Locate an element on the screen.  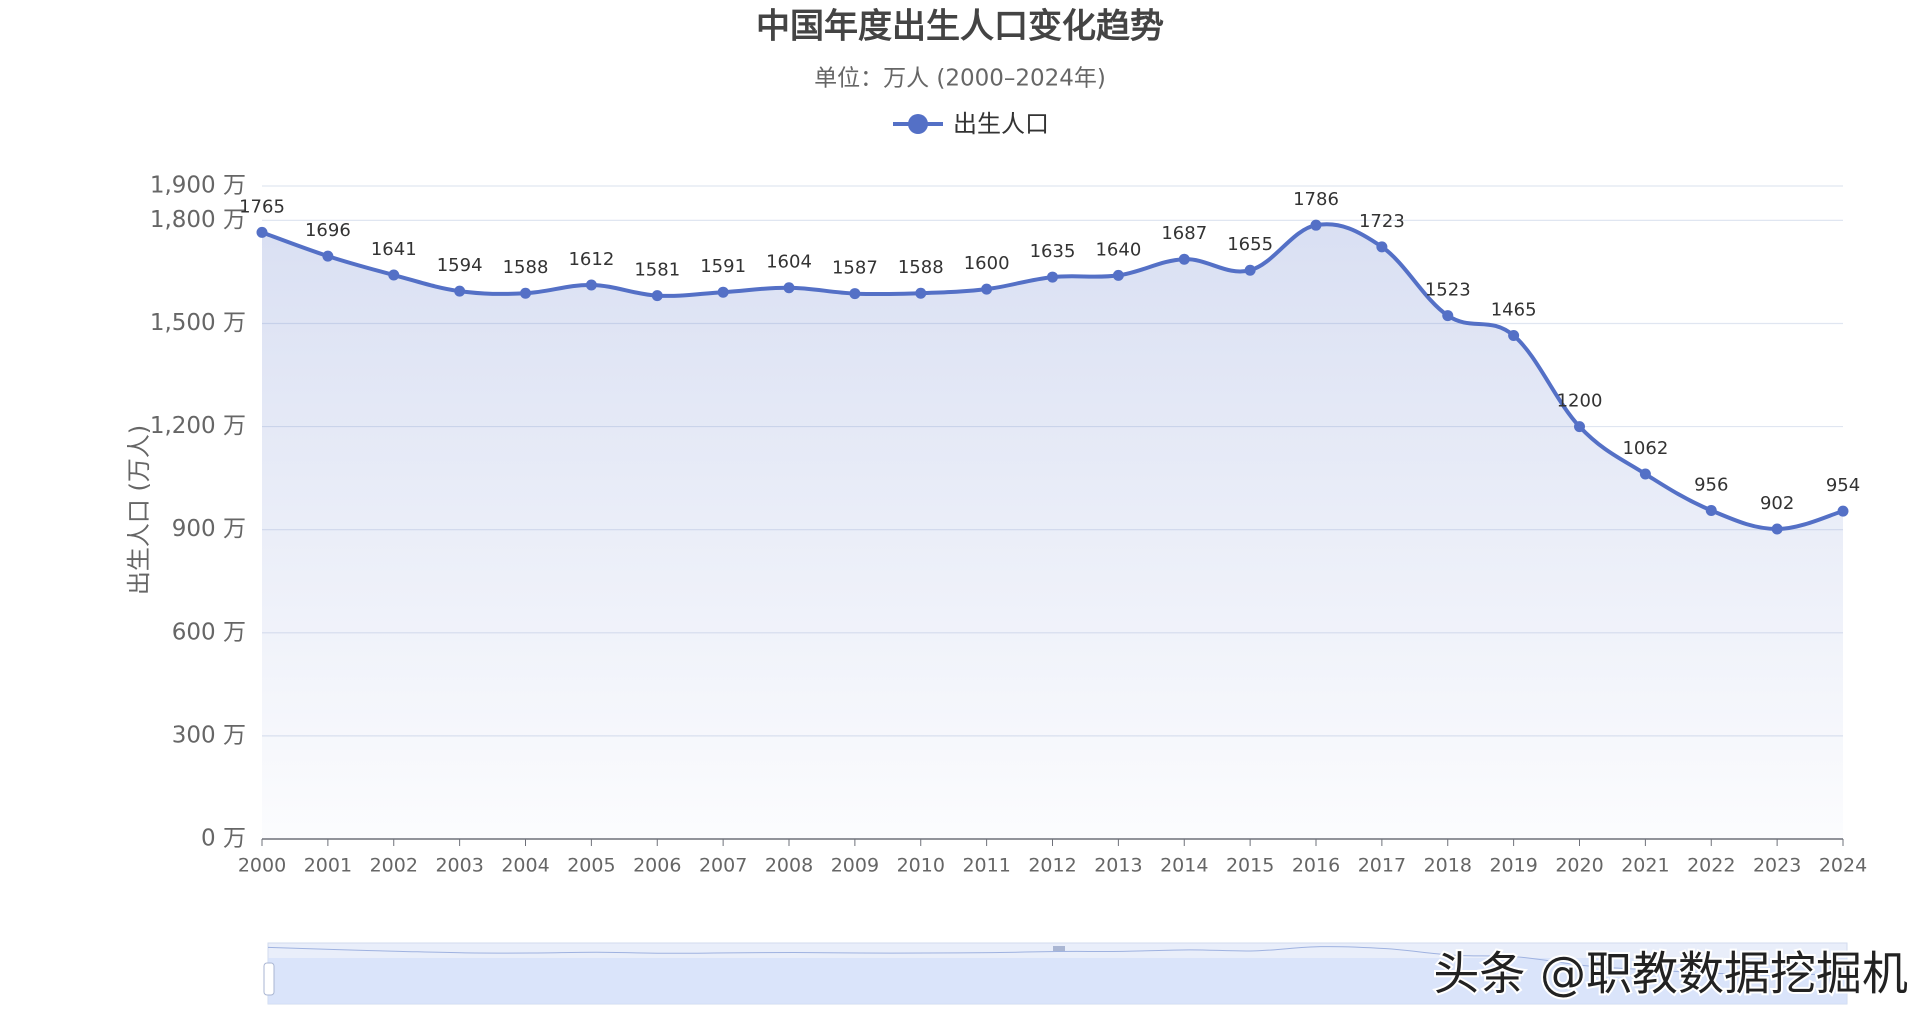
data-label: 1640 is located at coordinates (1118, 249).